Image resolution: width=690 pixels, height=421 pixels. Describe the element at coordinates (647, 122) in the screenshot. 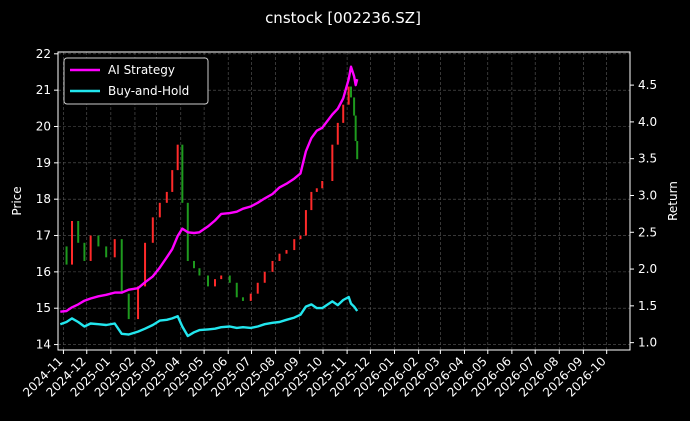

I see `y-tick-label-right: 4.0` at that location.